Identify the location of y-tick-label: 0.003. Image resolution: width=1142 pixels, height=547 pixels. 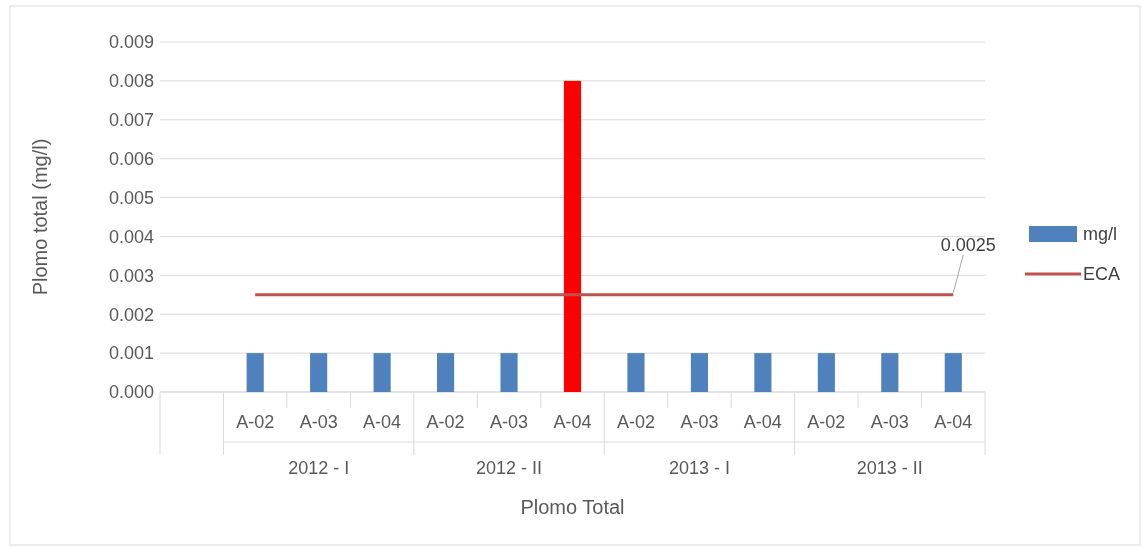
(131, 275).